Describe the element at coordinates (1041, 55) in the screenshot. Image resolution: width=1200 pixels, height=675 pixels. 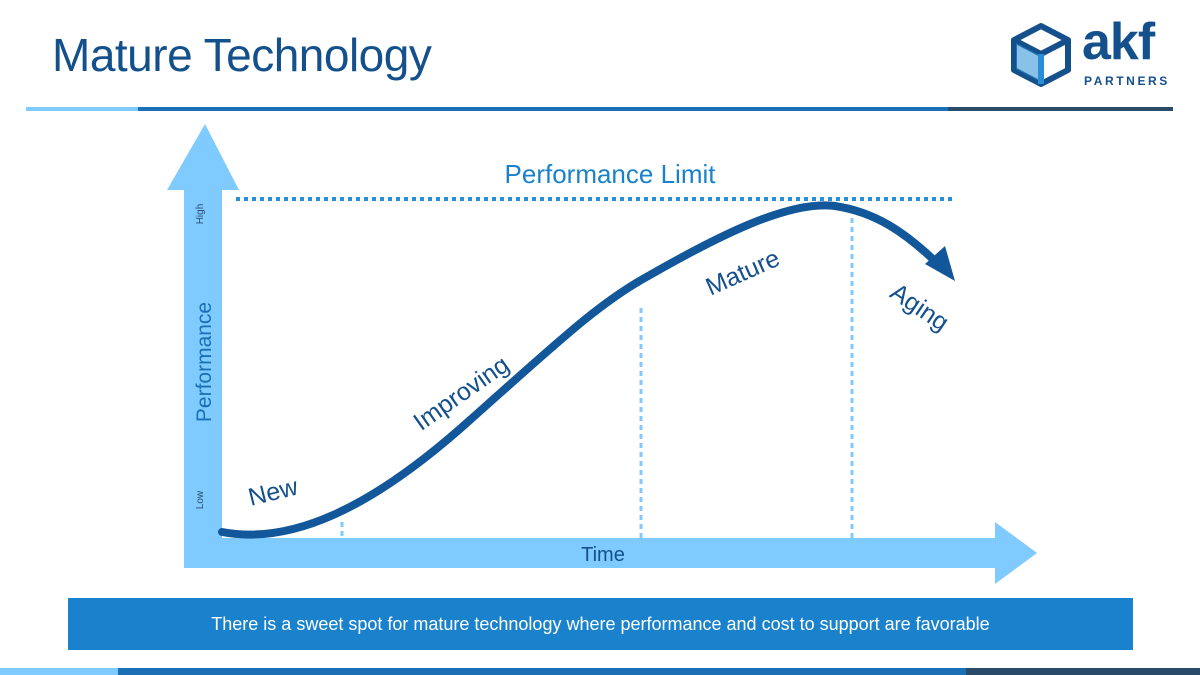
I see `cube-icon` at that location.